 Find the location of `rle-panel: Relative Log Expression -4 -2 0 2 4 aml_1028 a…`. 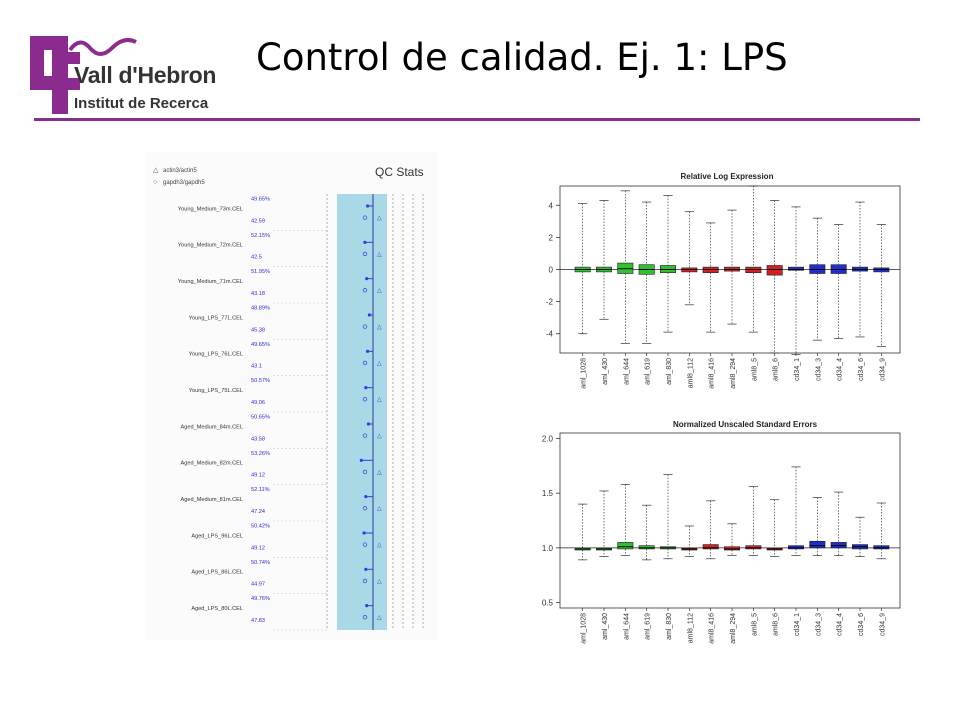

rle-panel: Relative Log Expression -4 -2 0 2 4 aml_1028 a… is located at coordinates (716, 281).